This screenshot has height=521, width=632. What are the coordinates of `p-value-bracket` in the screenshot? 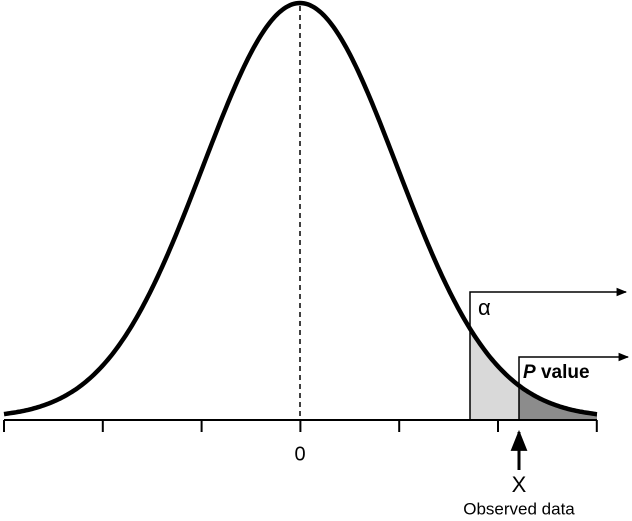 It's located at (574, 386).